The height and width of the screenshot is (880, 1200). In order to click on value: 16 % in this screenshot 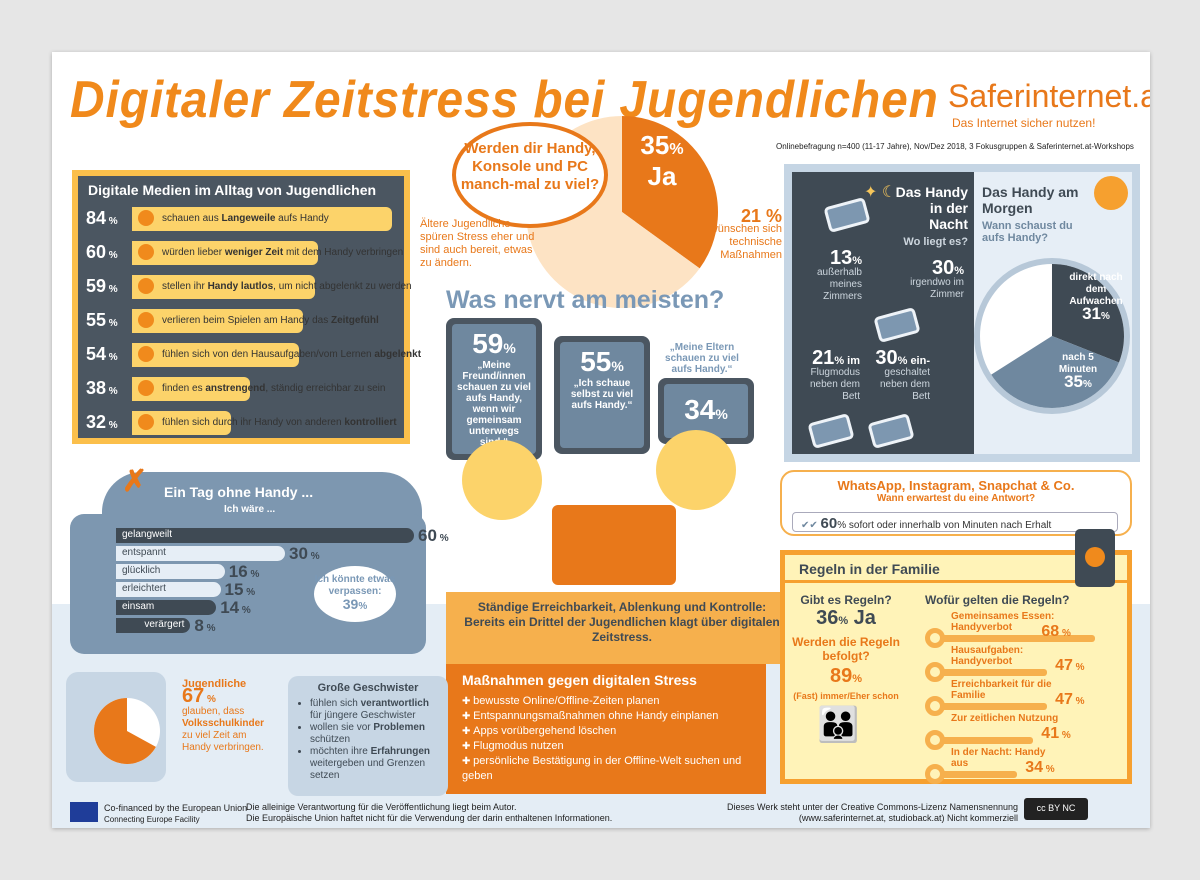, I will do `click(244, 572)`.